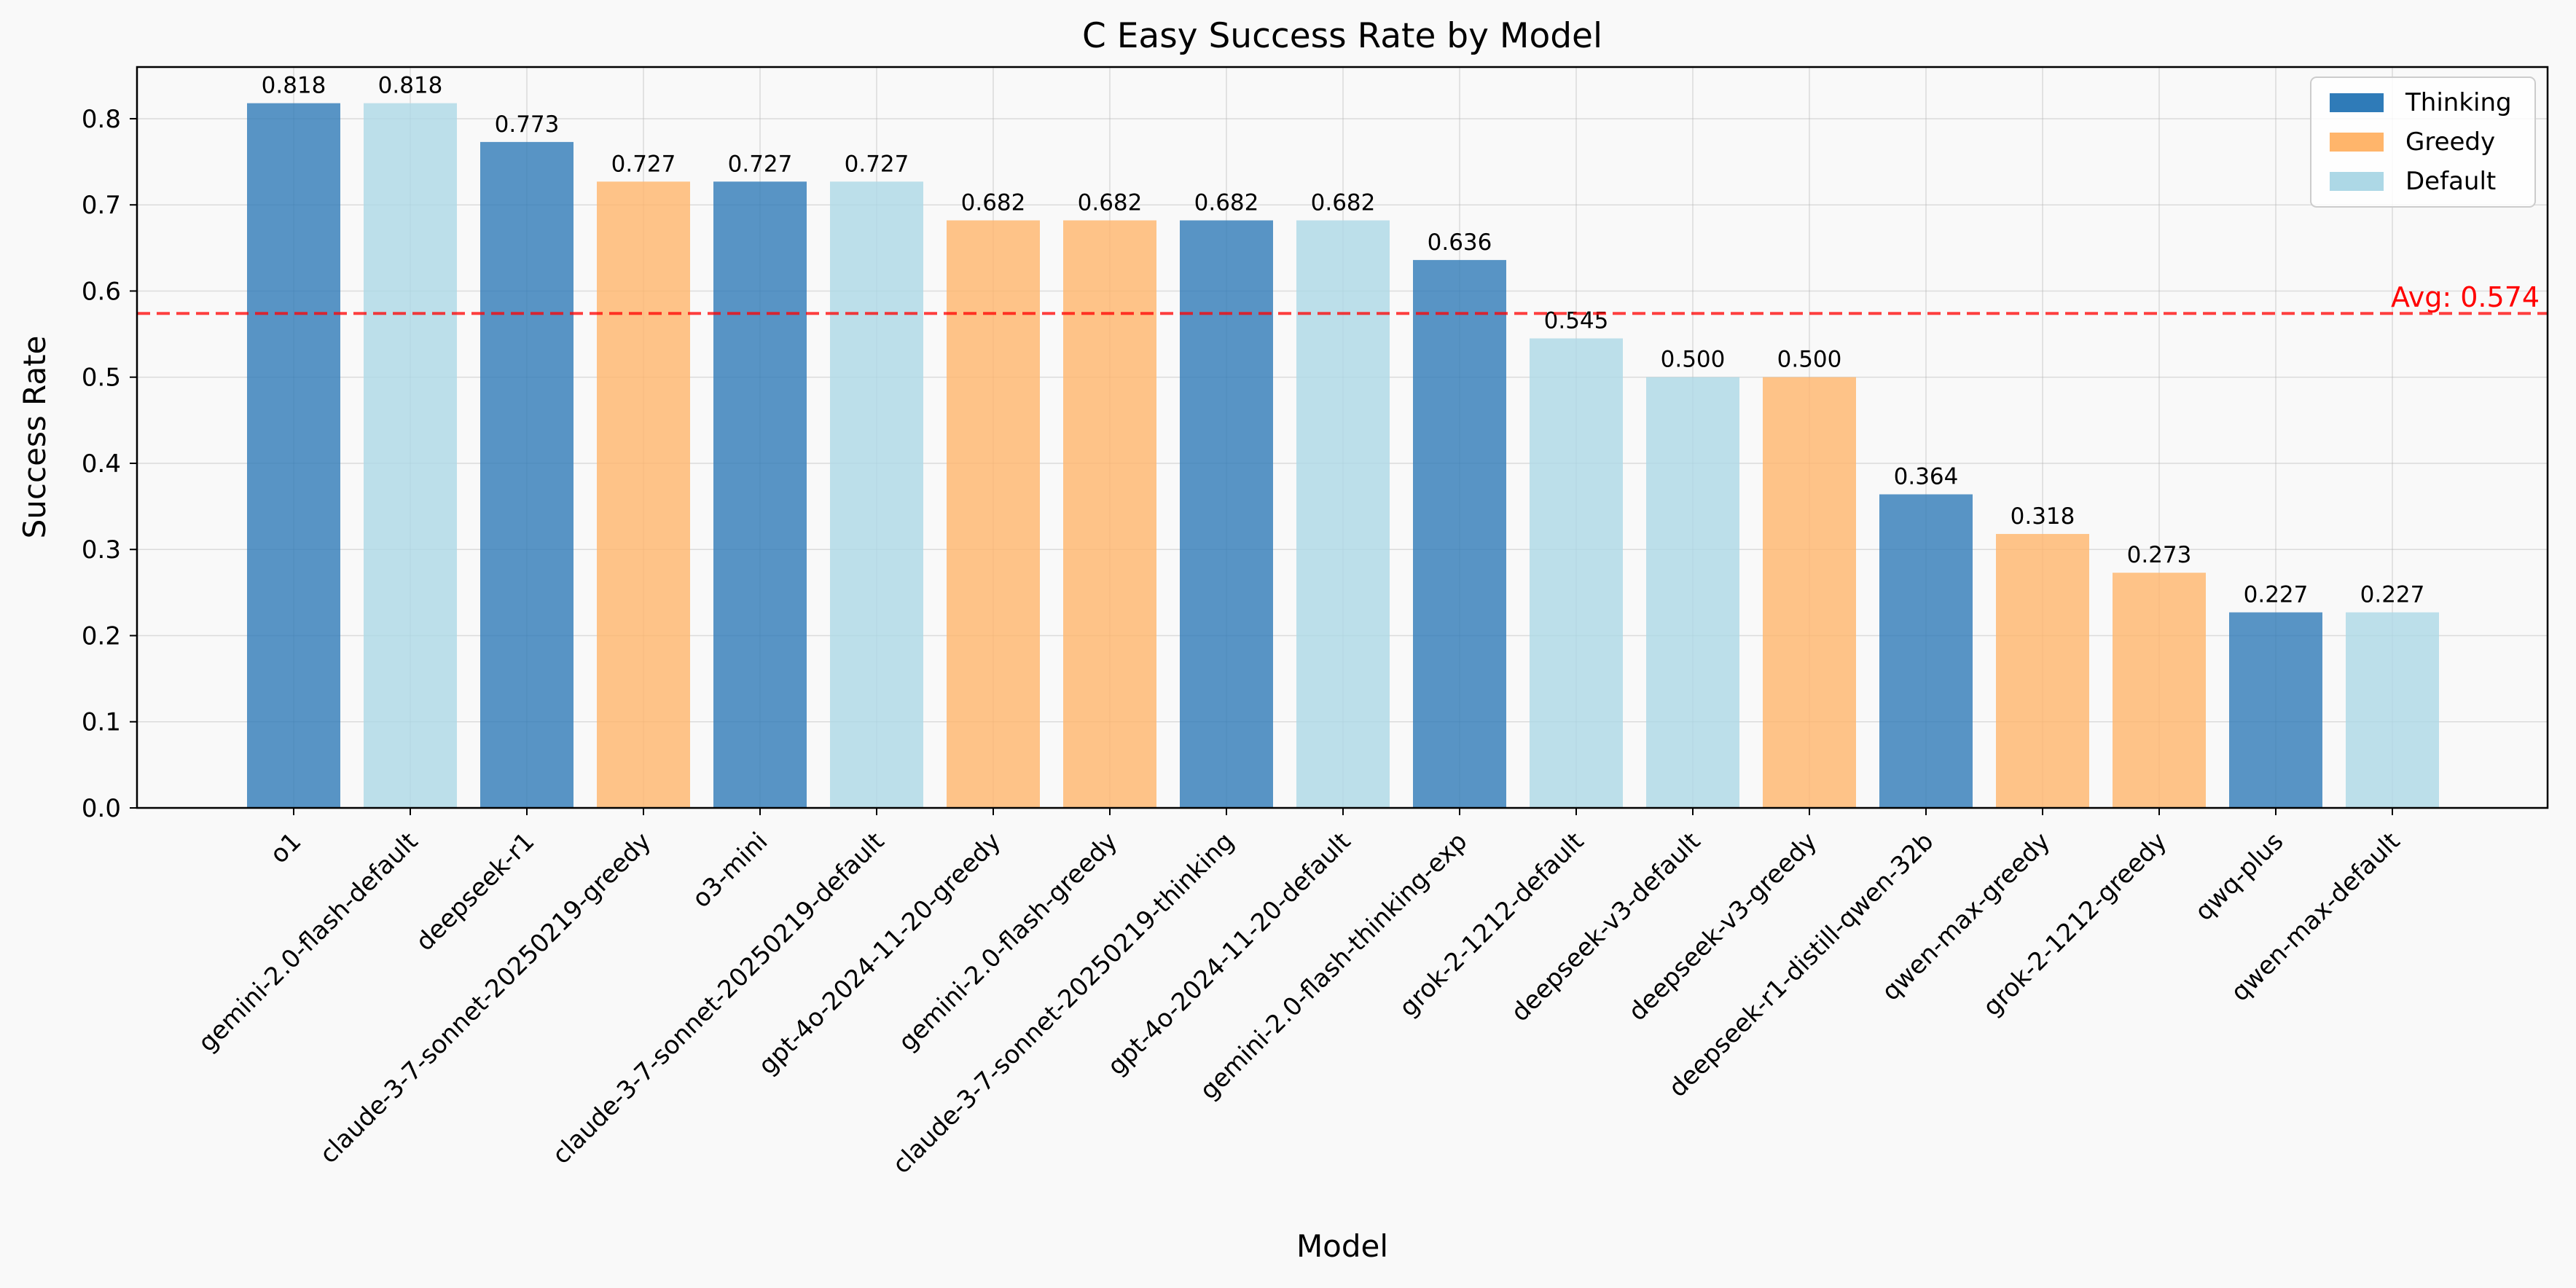 The image size is (2576, 1288). I want to click on bar-o1, so click(293, 456).